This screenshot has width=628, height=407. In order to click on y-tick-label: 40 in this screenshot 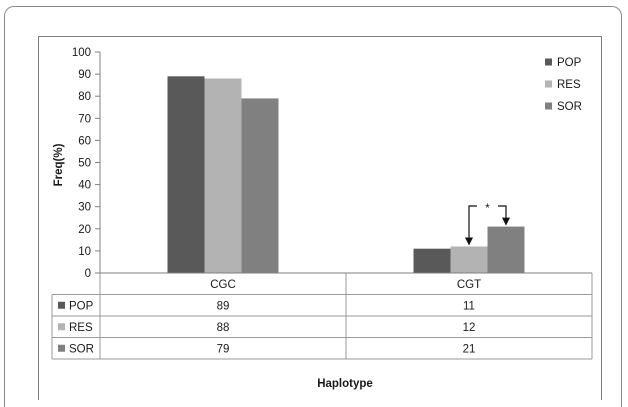, I will do `click(84, 186)`.